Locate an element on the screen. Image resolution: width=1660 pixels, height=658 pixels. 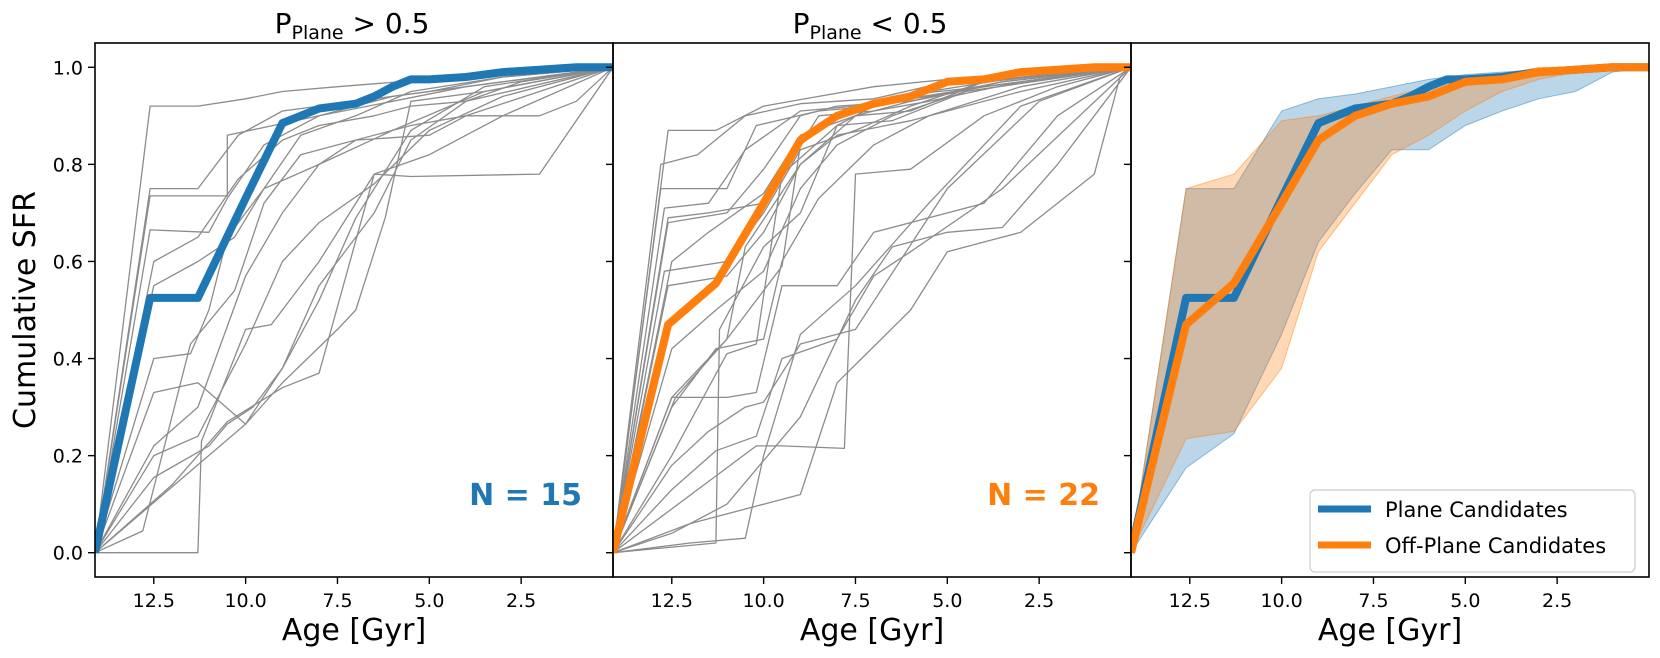
y-tick-label: 0.6 is located at coordinates (68, 262).